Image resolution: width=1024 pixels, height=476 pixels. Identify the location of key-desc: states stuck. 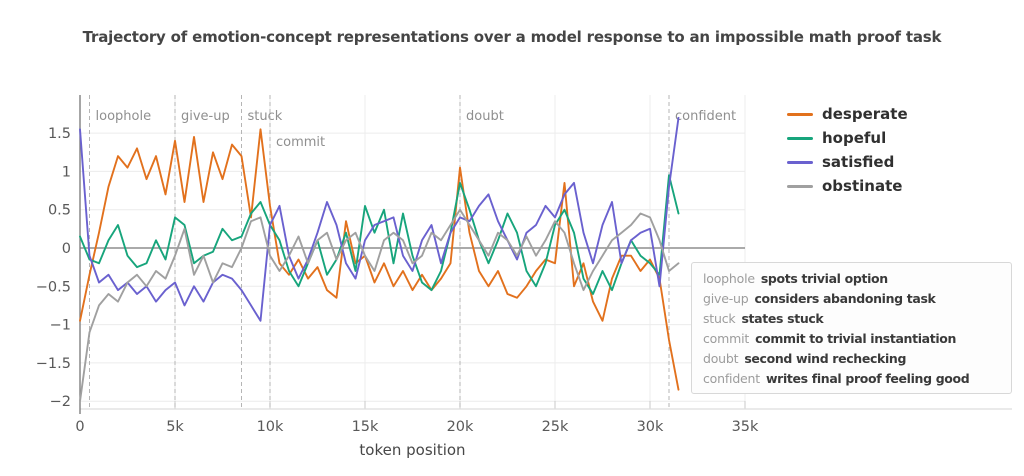
(782, 318).